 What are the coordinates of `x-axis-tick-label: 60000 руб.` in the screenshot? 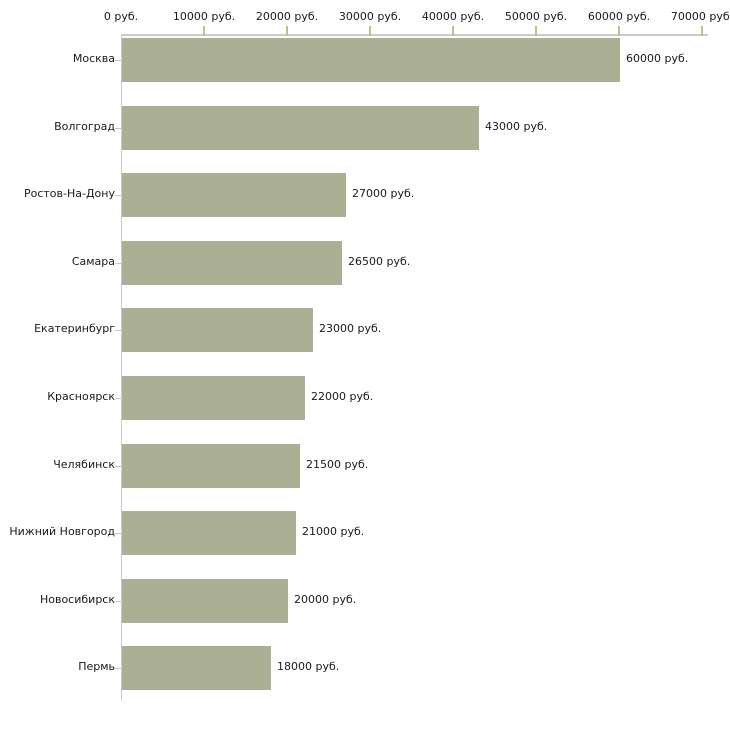 It's located at (619, 16).